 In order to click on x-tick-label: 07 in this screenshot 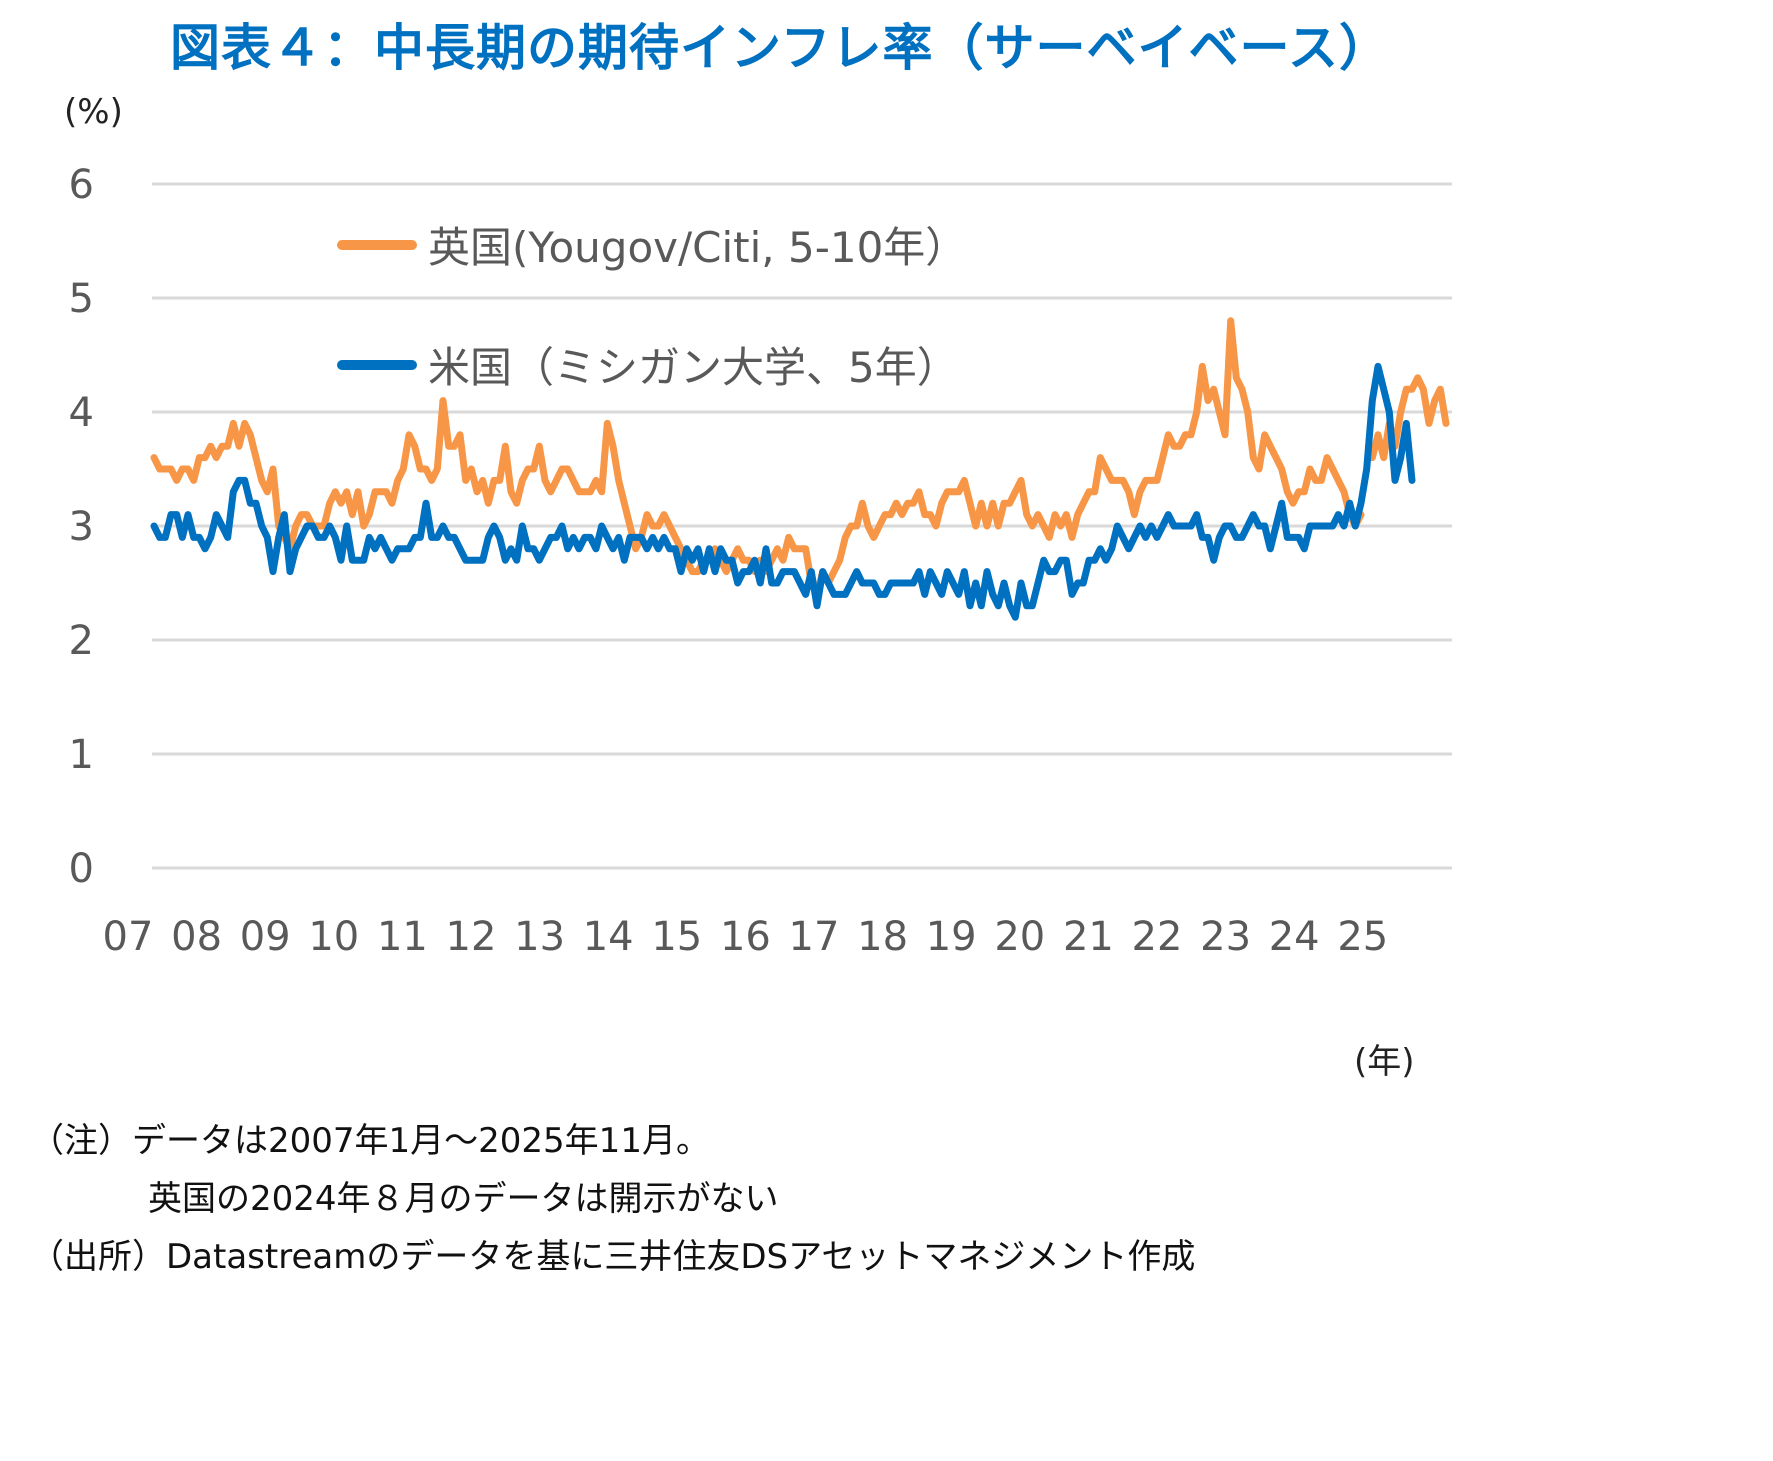, I will do `click(128, 937)`.